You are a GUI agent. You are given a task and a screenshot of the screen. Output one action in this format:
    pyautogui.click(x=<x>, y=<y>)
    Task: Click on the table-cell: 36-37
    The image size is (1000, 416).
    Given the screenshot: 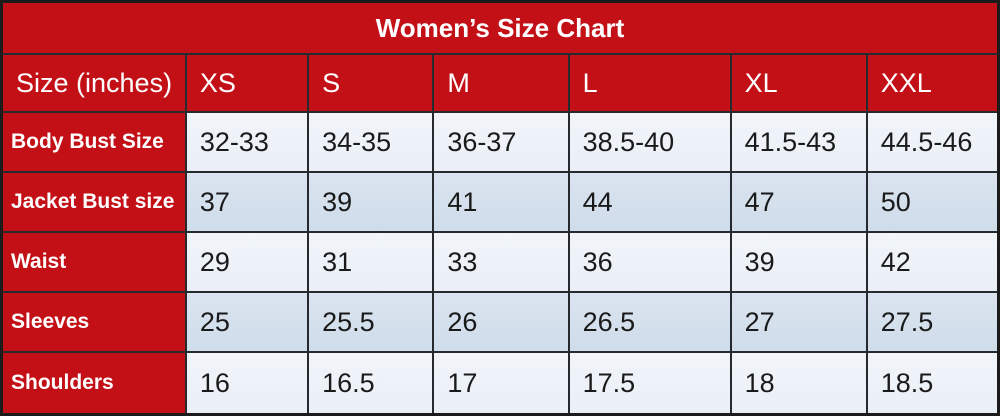 What is the action you would take?
    pyautogui.click(x=502, y=143)
    